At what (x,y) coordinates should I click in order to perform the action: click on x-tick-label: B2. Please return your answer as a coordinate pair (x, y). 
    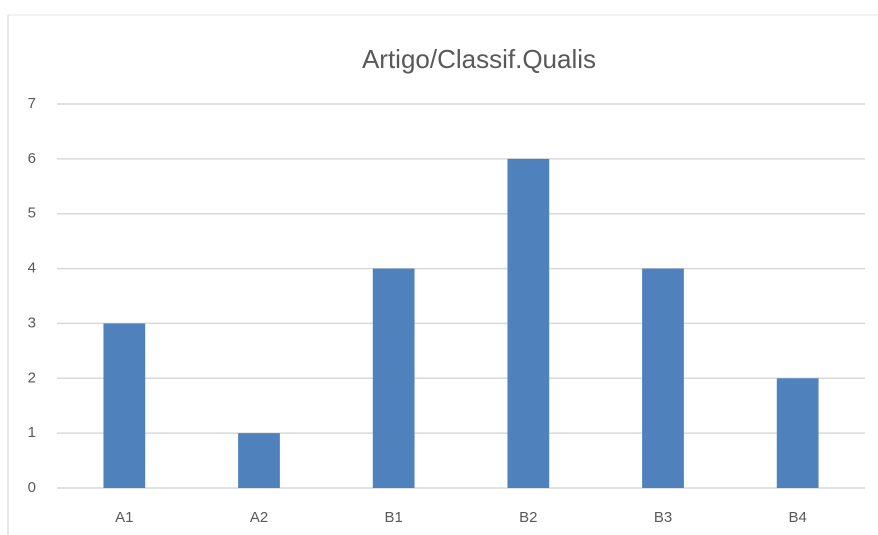
    Looking at the image, I should click on (528, 517).